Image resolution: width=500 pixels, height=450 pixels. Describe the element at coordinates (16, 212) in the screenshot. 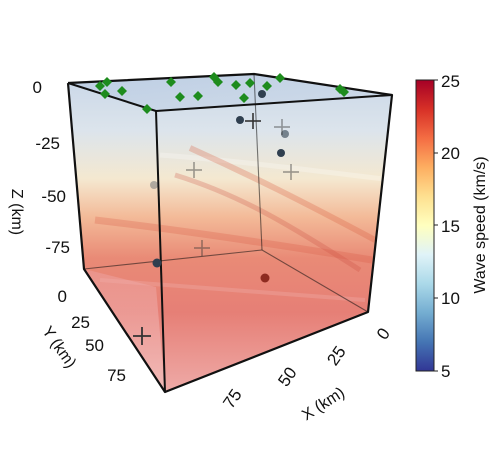

I see `z-axis-label: Z (km)` at that location.